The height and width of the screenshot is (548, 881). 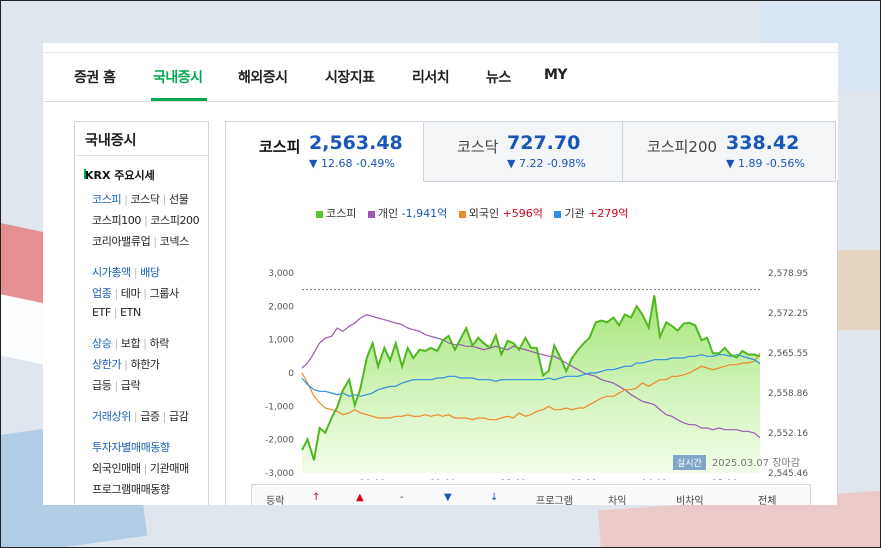 What do you see at coordinates (111, 272) in the screenshot?
I see `sidebar-link-marketcap: 시가총액` at bounding box center [111, 272].